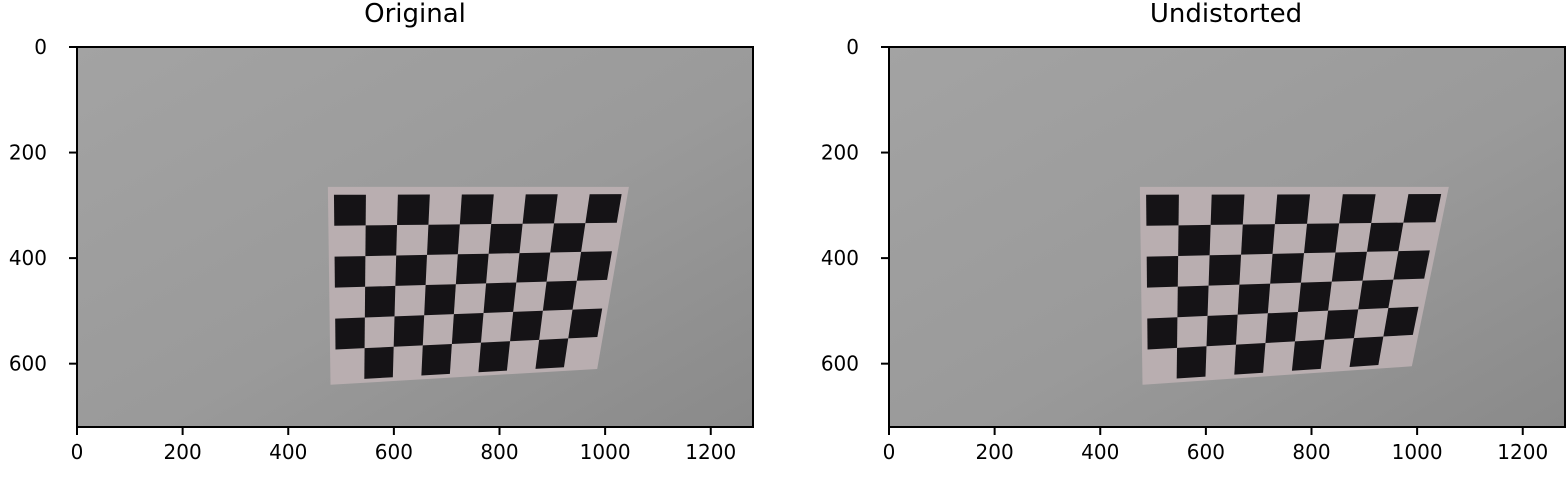  I want to click on panel-title: Undistorted, so click(1226, 14).